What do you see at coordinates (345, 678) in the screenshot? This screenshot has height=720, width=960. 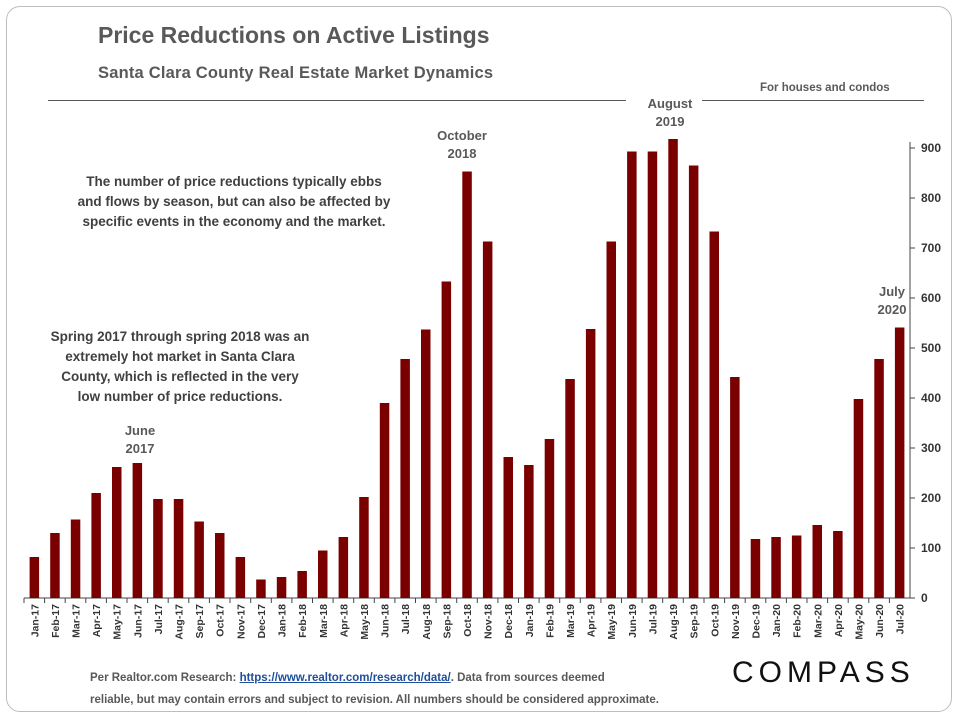 I see `source-link: https://www.realtor.com/research/data/` at bounding box center [345, 678].